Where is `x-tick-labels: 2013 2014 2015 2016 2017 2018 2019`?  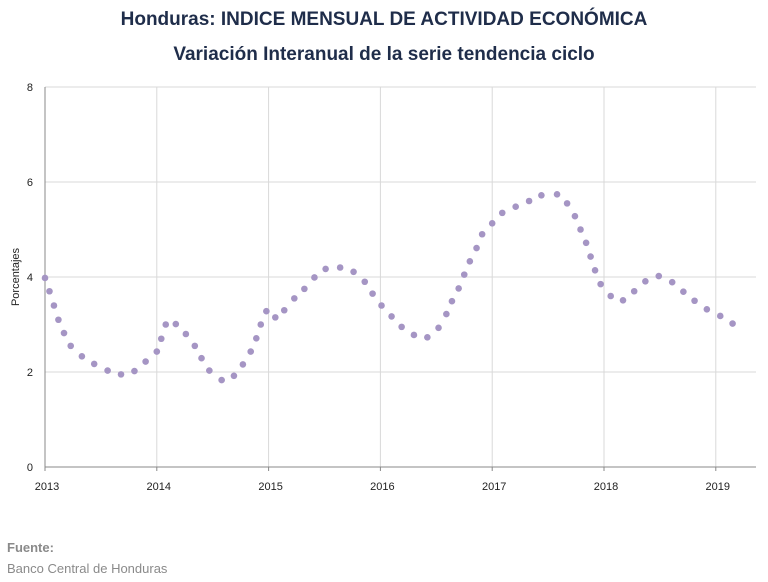
x-tick-labels: 2013 2014 2015 2016 2017 2018 2019 is located at coordinates (382, 480).